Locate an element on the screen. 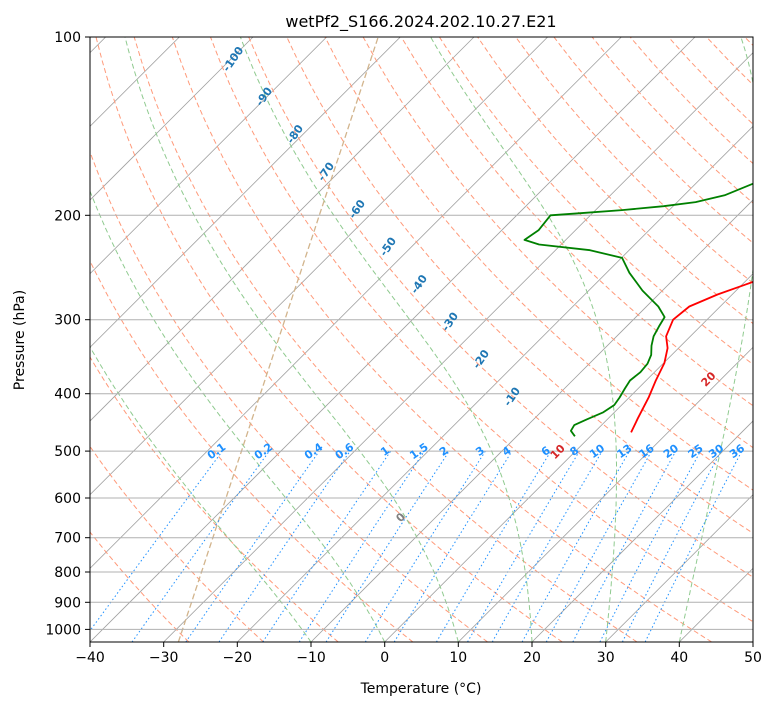  x-tick-label: 50 is located at coordinates (753, 658).